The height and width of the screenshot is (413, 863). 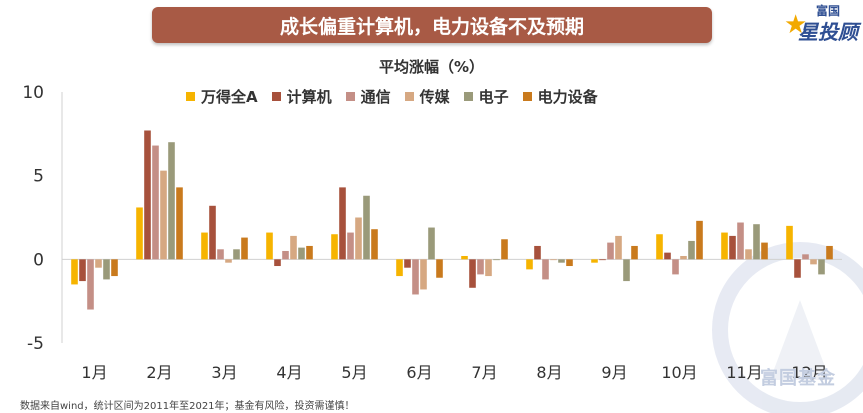 I want to click on legend-item: 传媒, so click(x=427, y=96).